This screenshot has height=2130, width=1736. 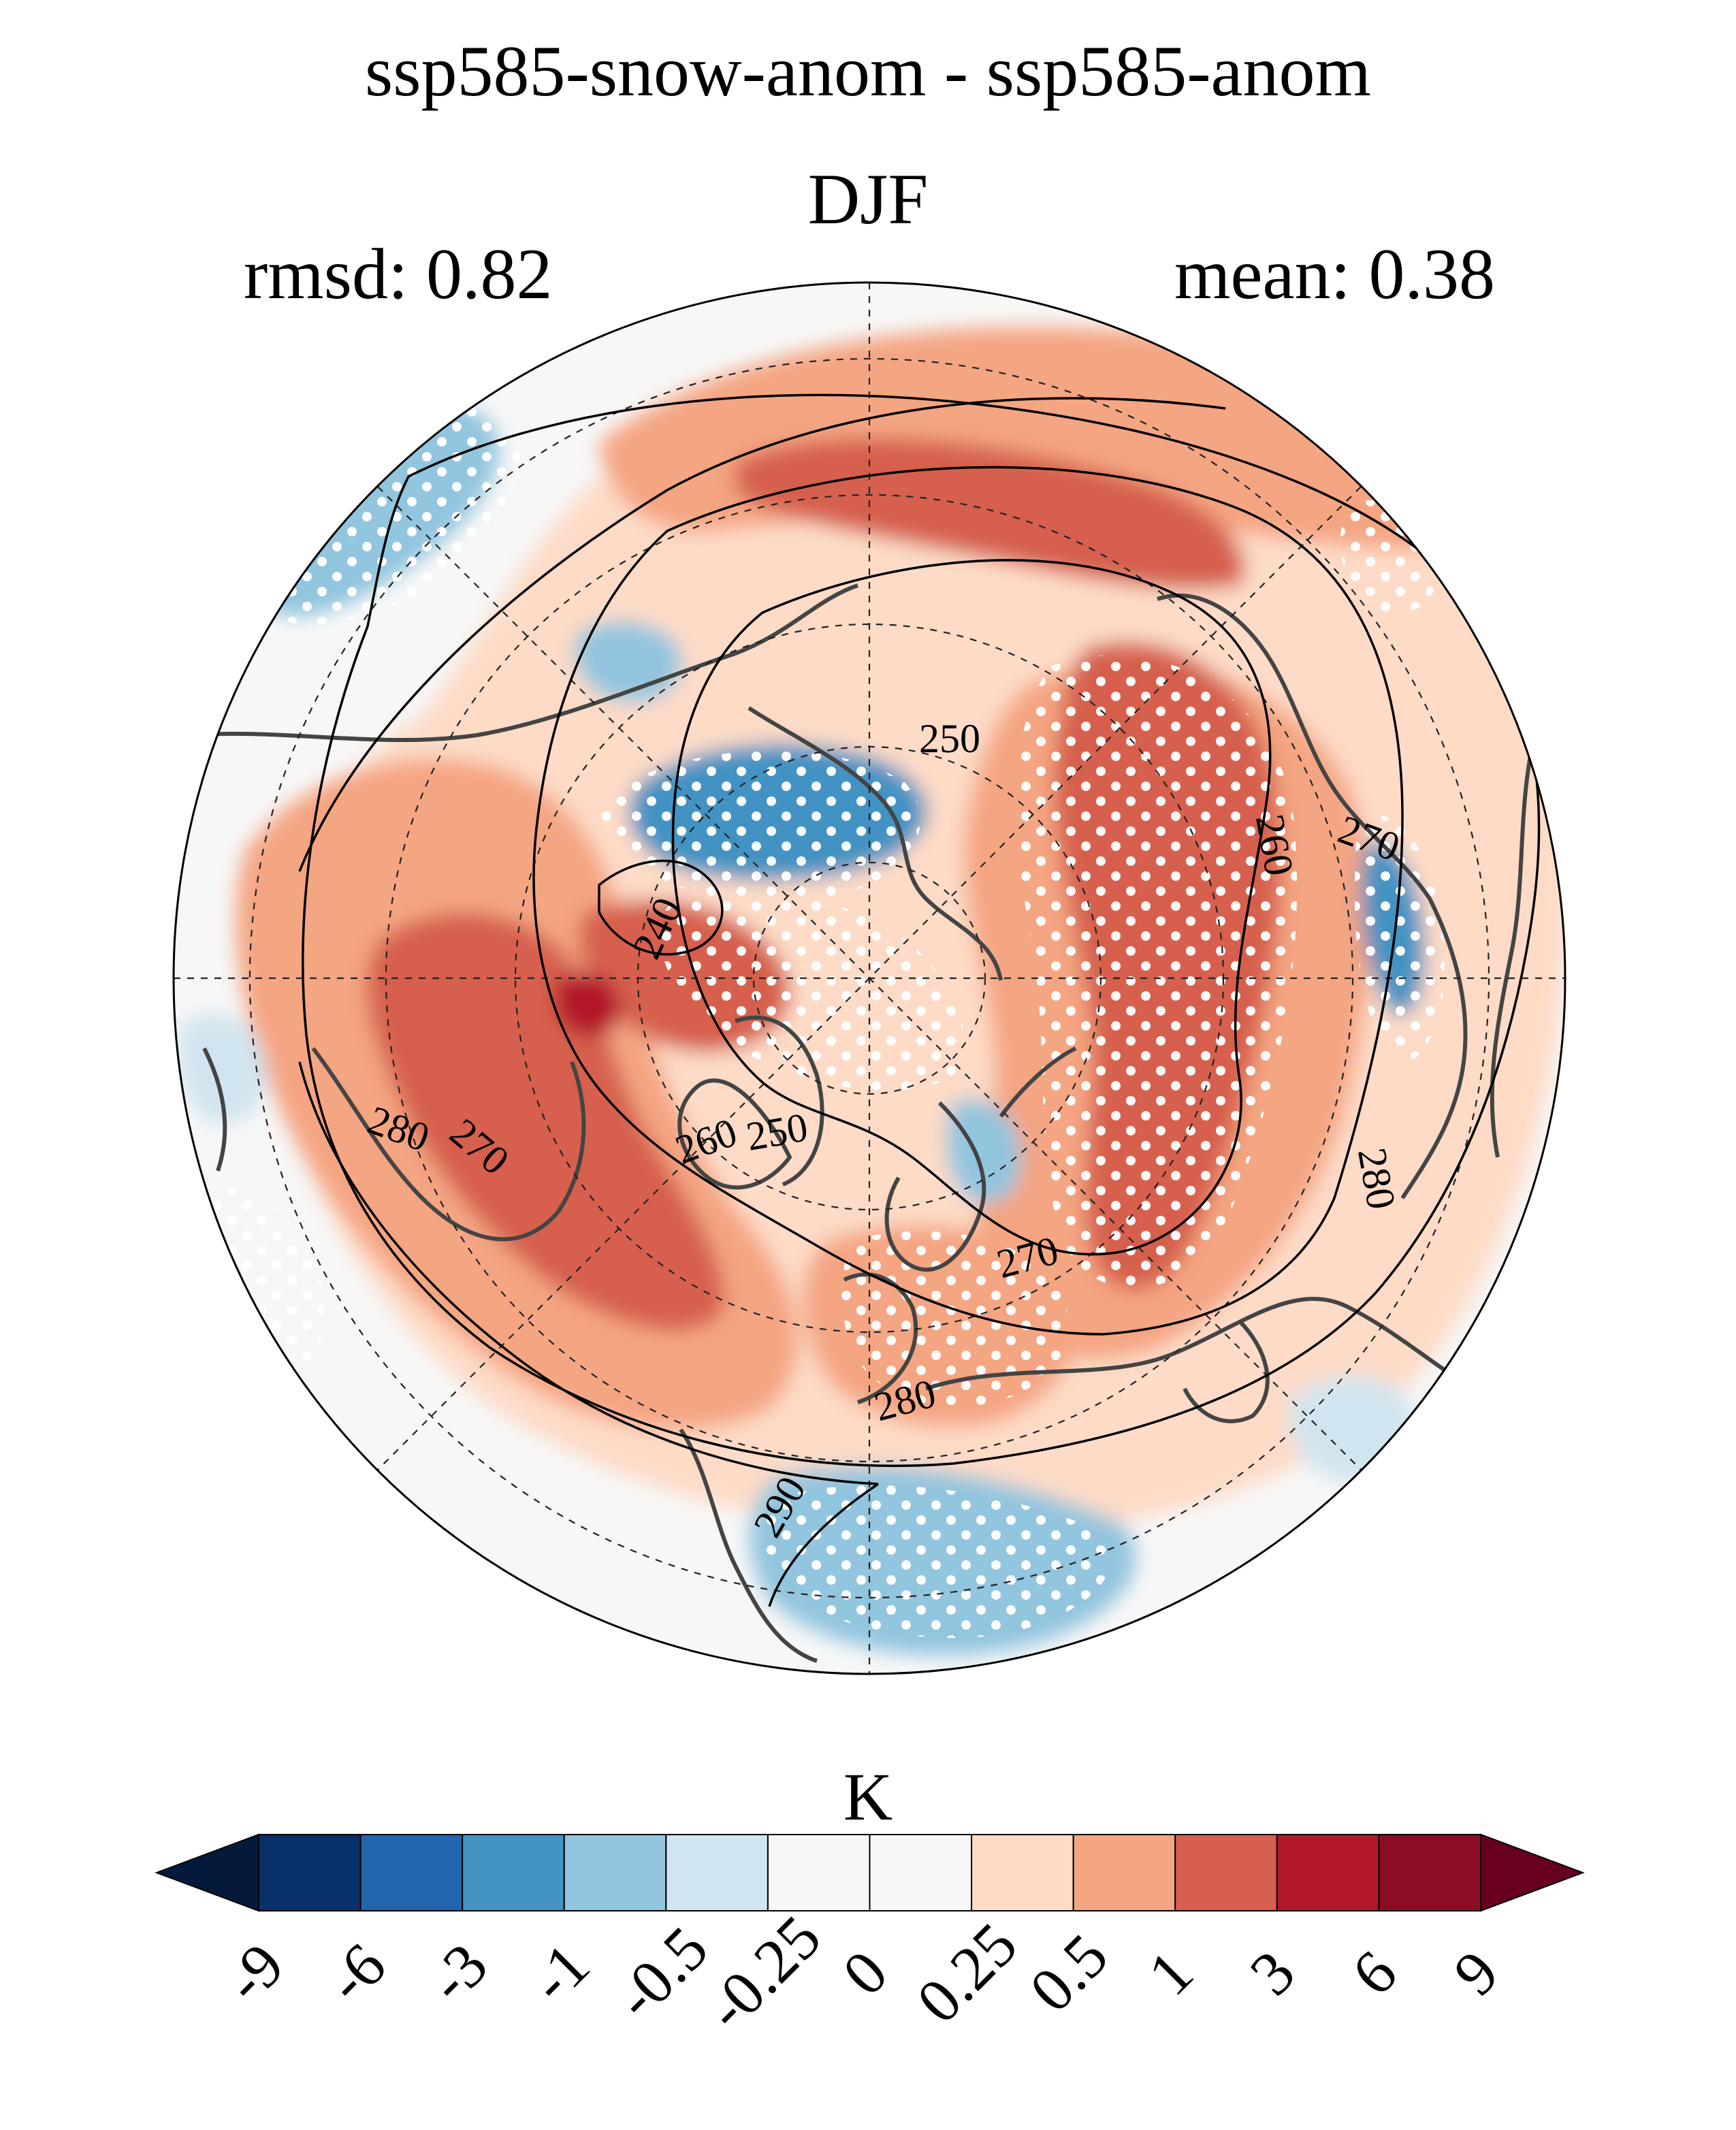 What do you see at coordinates (1274, 845) in the screenshot?
I see `contour-label: 260` at bounding box center [1274, 845].